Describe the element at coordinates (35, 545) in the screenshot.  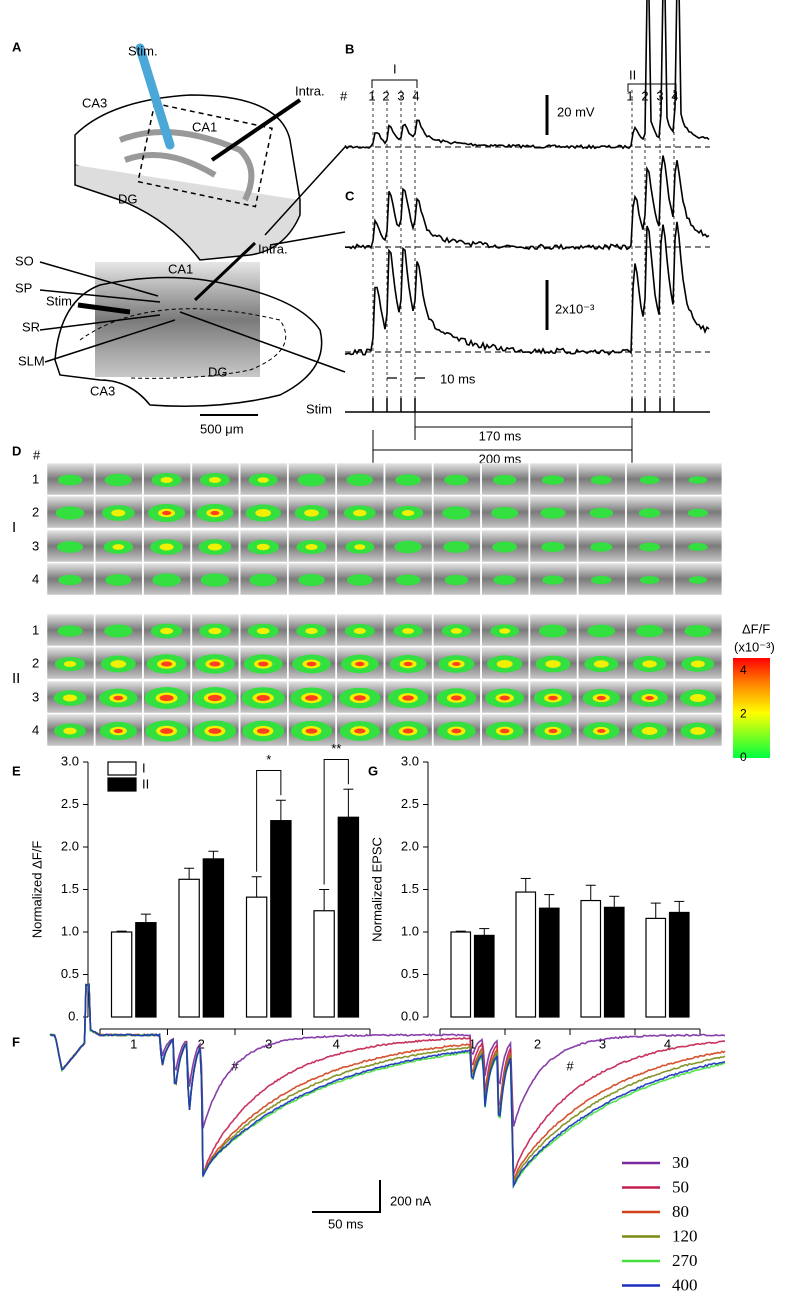
I see `row-label: 3` at that location.